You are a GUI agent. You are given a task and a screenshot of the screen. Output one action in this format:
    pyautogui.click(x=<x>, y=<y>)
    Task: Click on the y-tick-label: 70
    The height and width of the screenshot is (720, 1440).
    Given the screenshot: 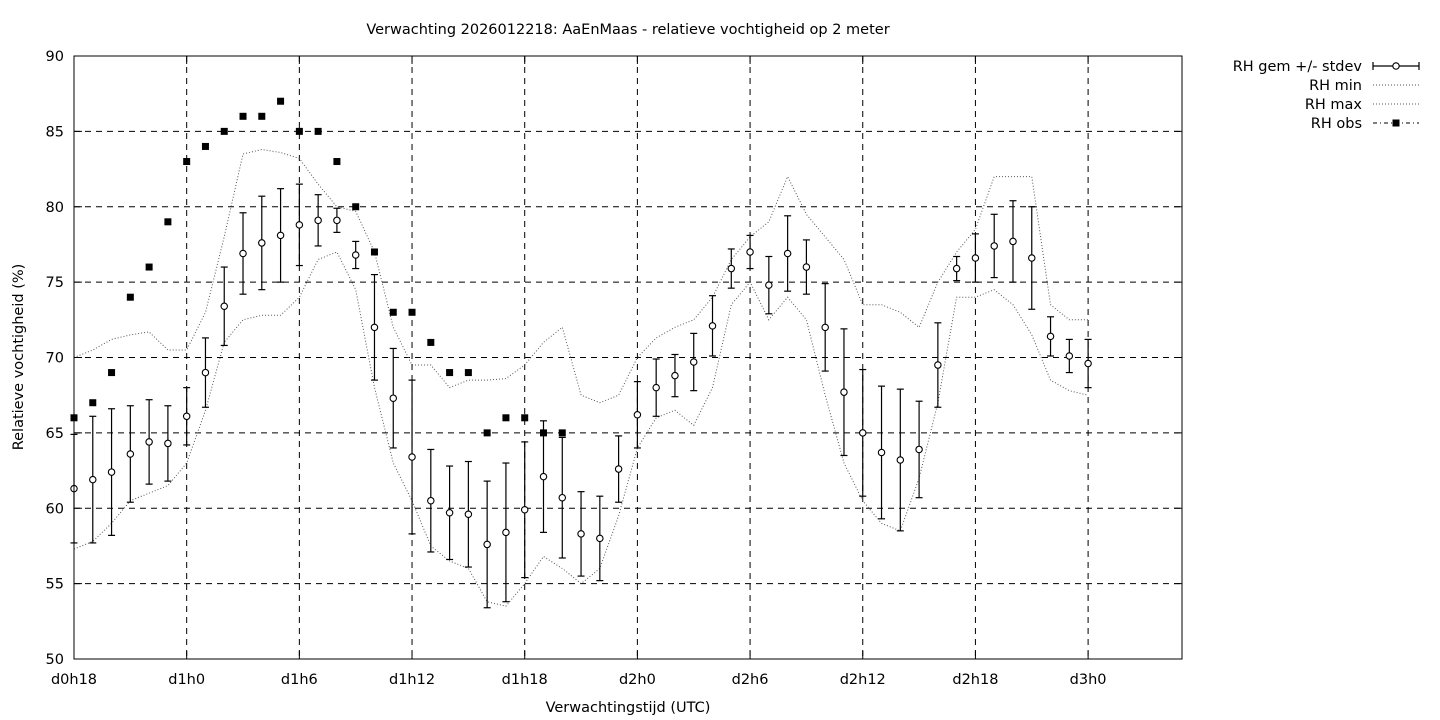 What is the action you would take?
    pyautogui.click(x=55, y=359)
    